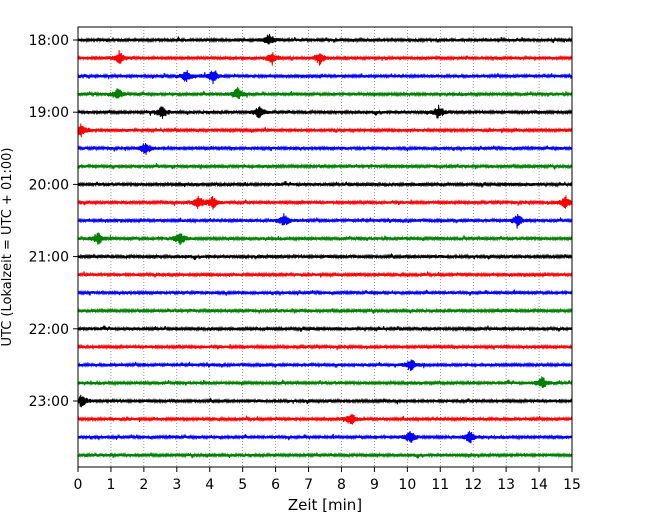 This screenshot has width=650, height=520. Describe the element at coordinates (506, 485) in the screenshot. I see `x-tick-label: 13` at that location.